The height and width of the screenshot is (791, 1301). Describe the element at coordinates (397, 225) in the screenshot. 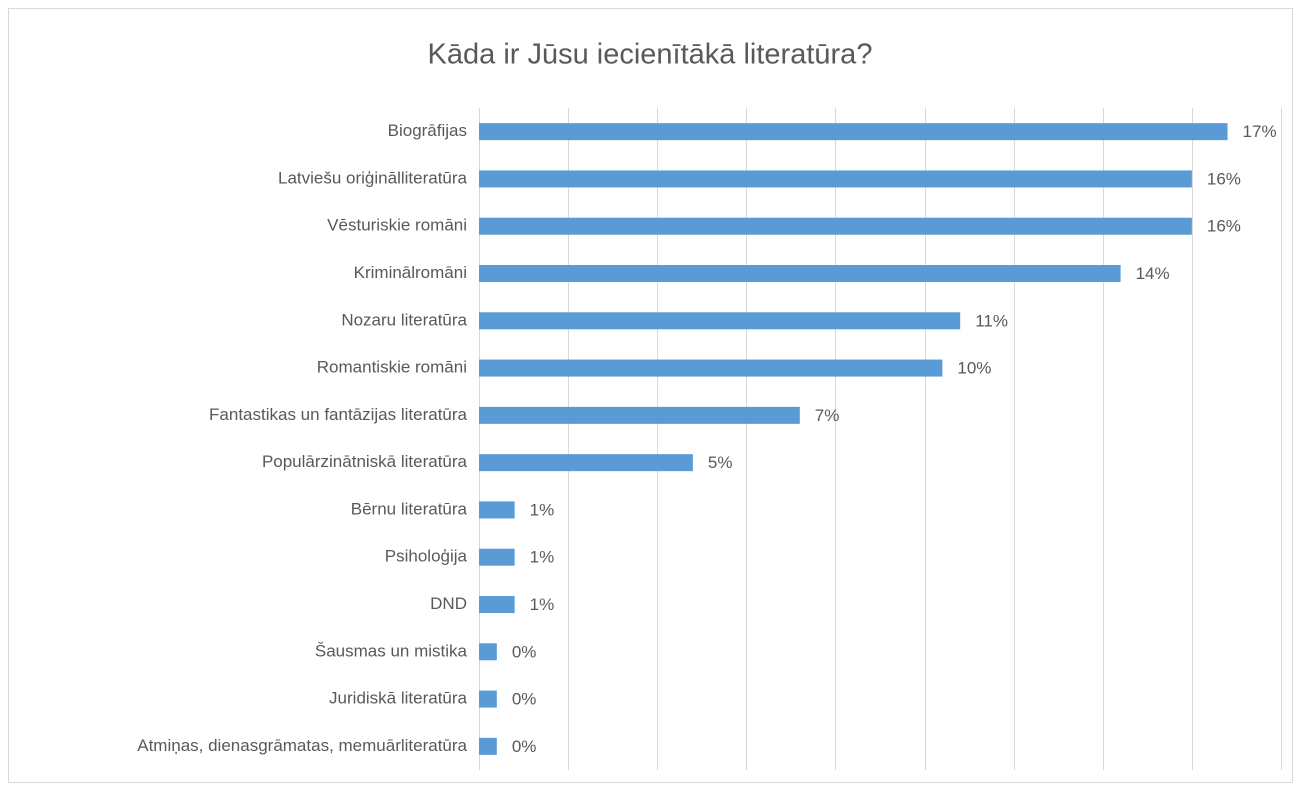

I see `y-tick-label: Vēsturiskie romāni` at that location.